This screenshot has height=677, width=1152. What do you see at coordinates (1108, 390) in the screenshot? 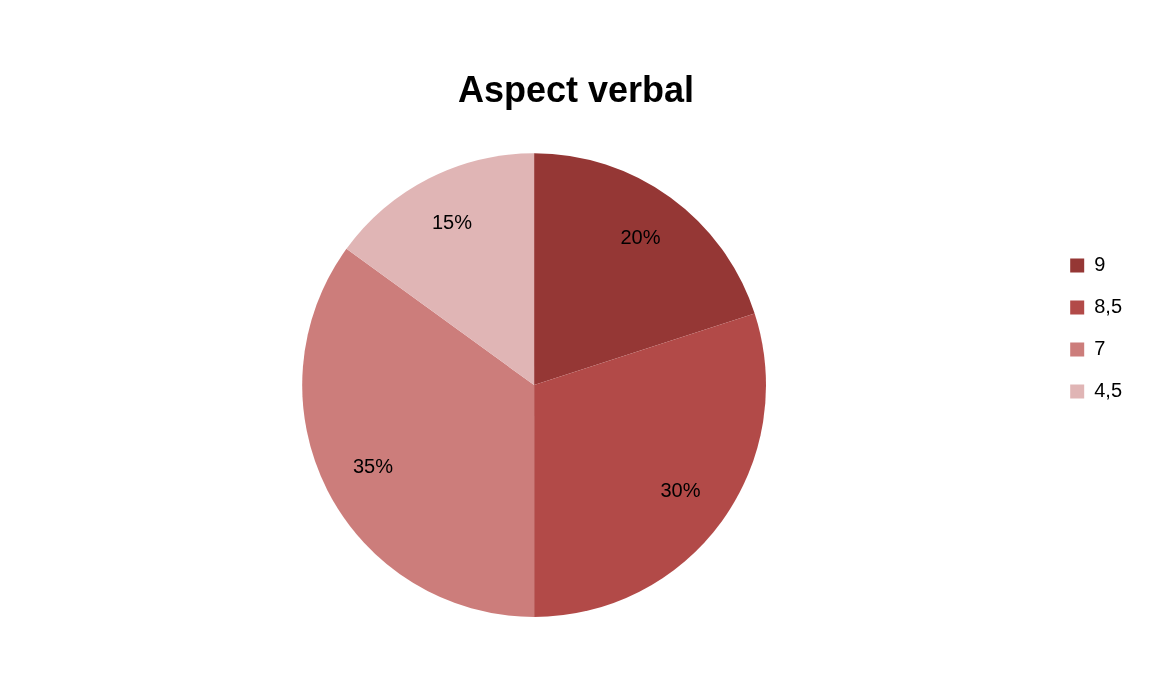
I see `legend-label: 4,5` at bounding box center [1108, 390].